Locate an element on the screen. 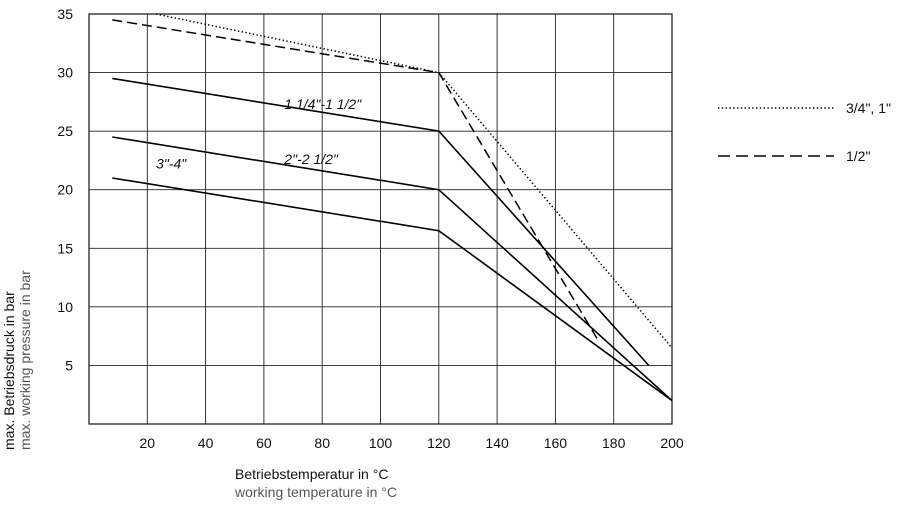 The width and height of the screenshot is (906, 506). series-inline-label: 2"-2 1/2" is located at coordinates (311, 159).